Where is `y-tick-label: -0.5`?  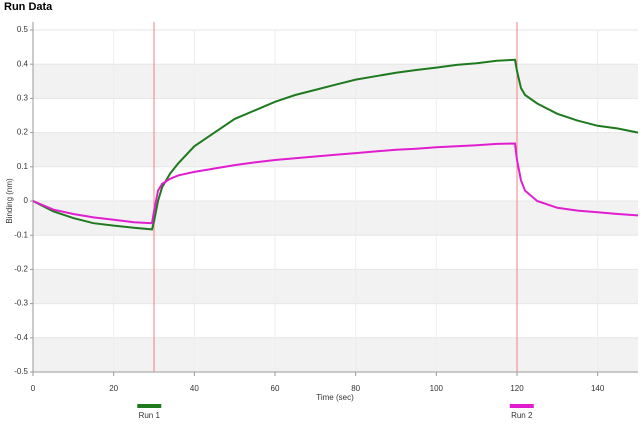
y-tick-label: -0.5 is located at coordinates (21, 371).